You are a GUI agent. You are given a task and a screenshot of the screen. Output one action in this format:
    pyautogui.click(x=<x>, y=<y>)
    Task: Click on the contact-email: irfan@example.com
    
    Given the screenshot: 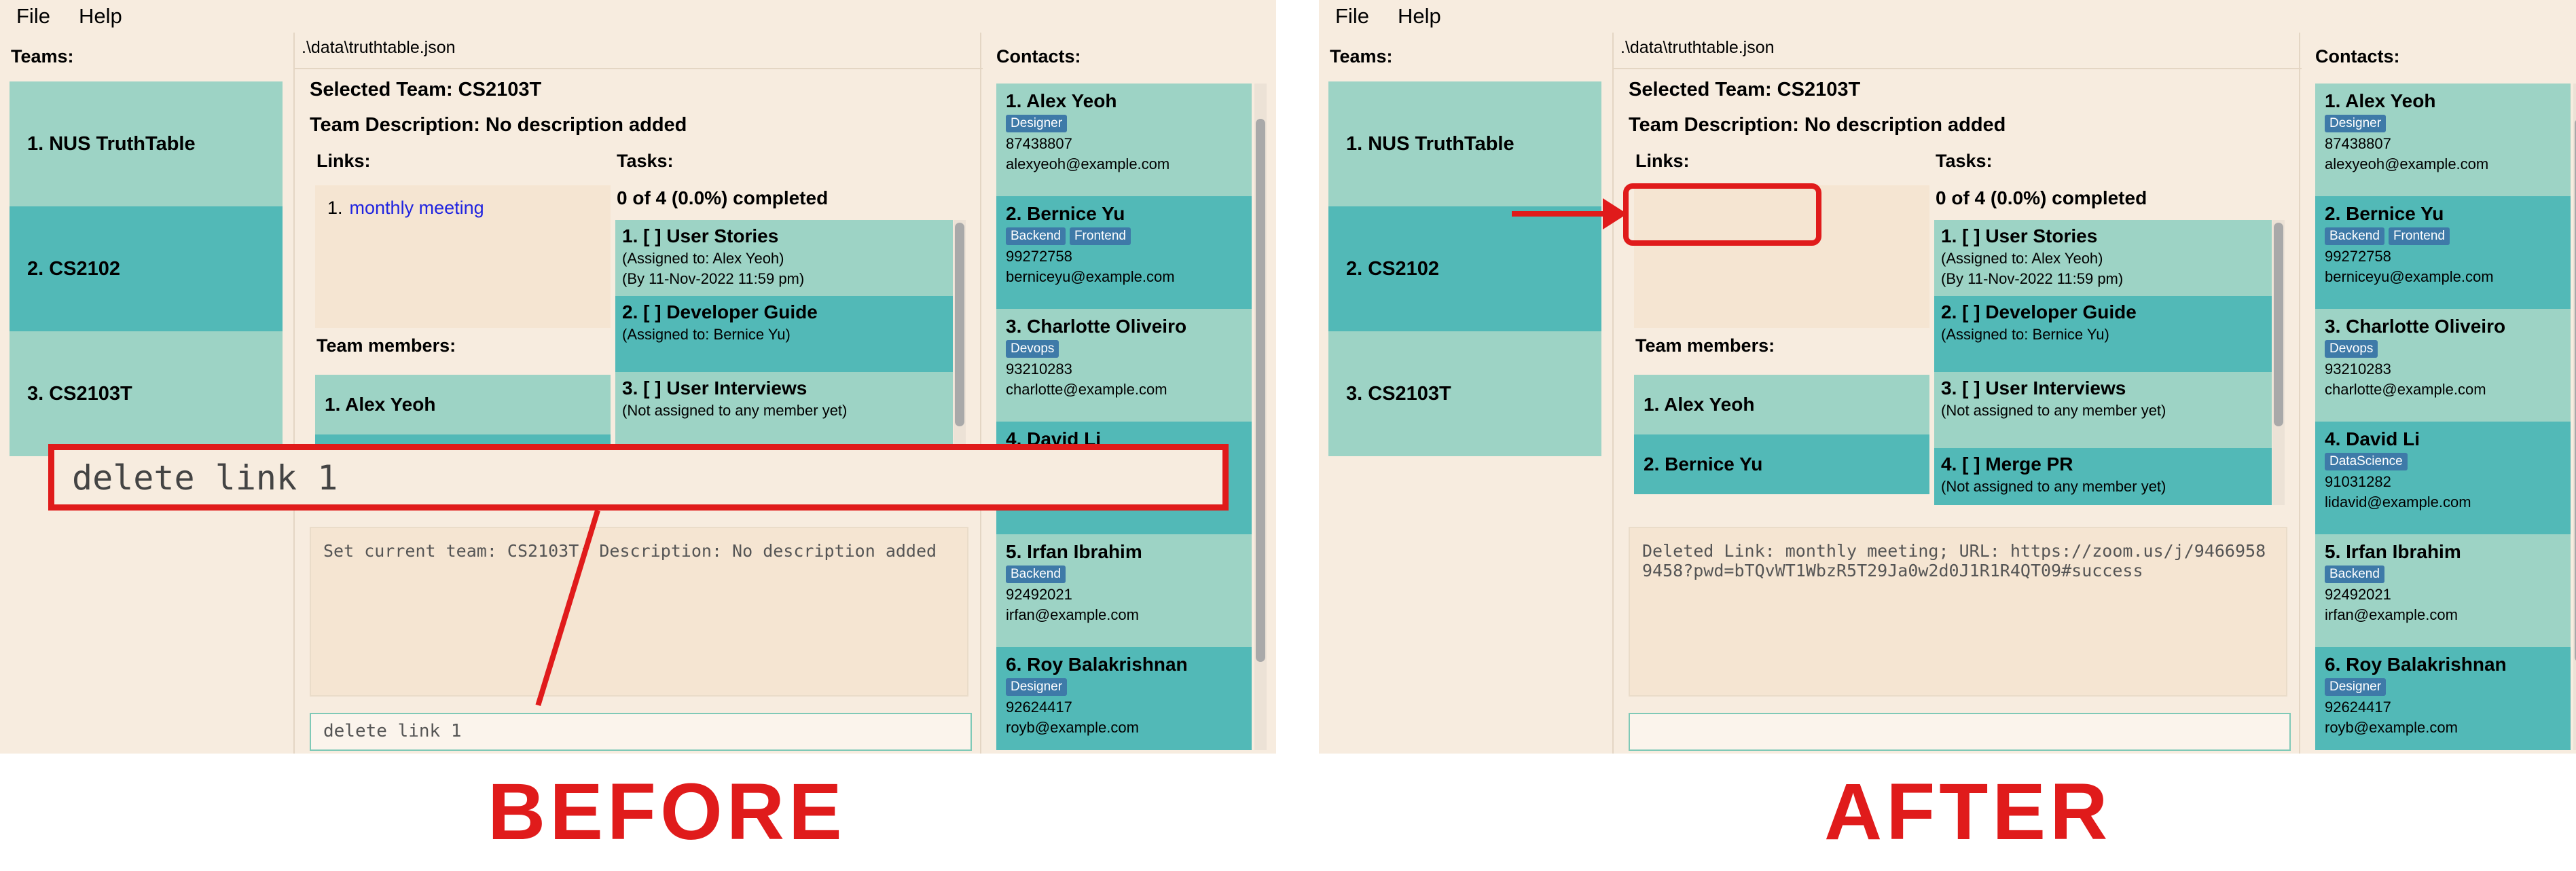 What is the action you would take?
    pyautogui.click(x=2391, y=614)
    